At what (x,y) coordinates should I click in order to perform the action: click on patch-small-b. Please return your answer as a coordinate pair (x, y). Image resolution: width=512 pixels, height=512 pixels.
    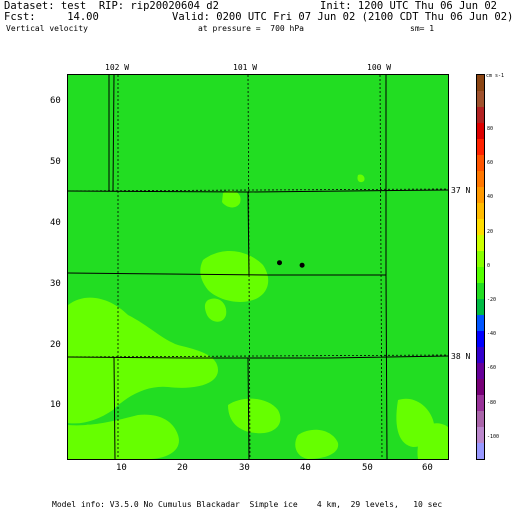
    Looking at the image, I should click on (88, 431).